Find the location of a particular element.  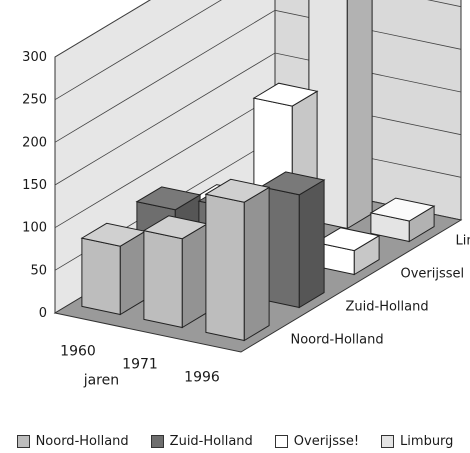

legend-item: Zuid-Holland is located at coordinates (201, 441).